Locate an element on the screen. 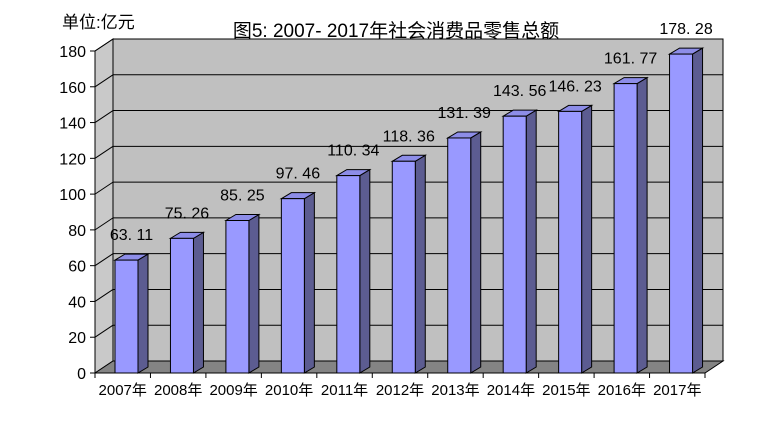 The width and height of the screenshot is (779, 448). bar-value-label: 161. 77 is located at coordinates (630, 59).